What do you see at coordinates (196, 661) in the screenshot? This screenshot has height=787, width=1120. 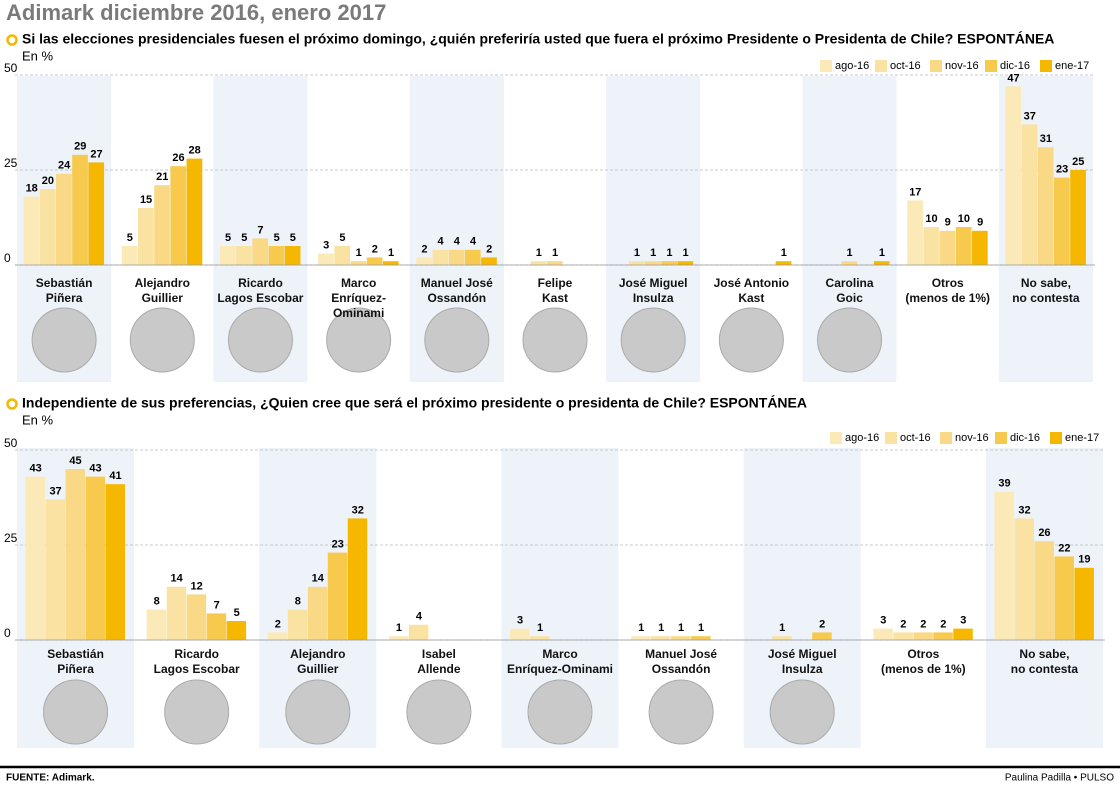 I see `x-tick-label: Ricardo Lagos Escobar` at bounding box center [196, 661].